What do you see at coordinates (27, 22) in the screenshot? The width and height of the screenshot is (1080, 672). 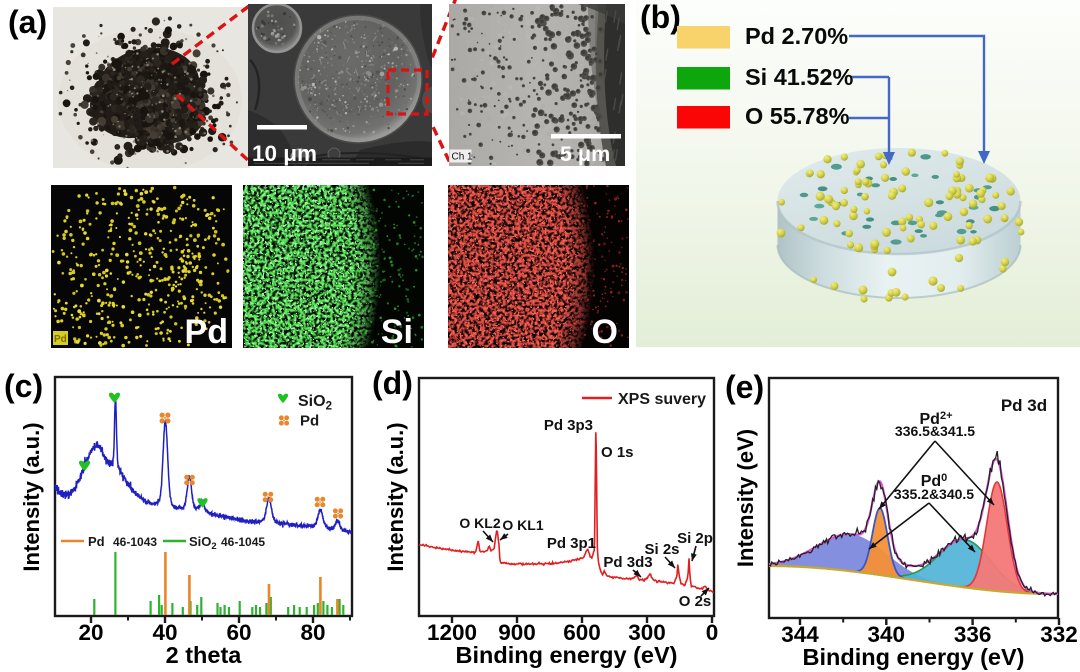 I see `svg-text: (a)` at bounding box center [27, 22].